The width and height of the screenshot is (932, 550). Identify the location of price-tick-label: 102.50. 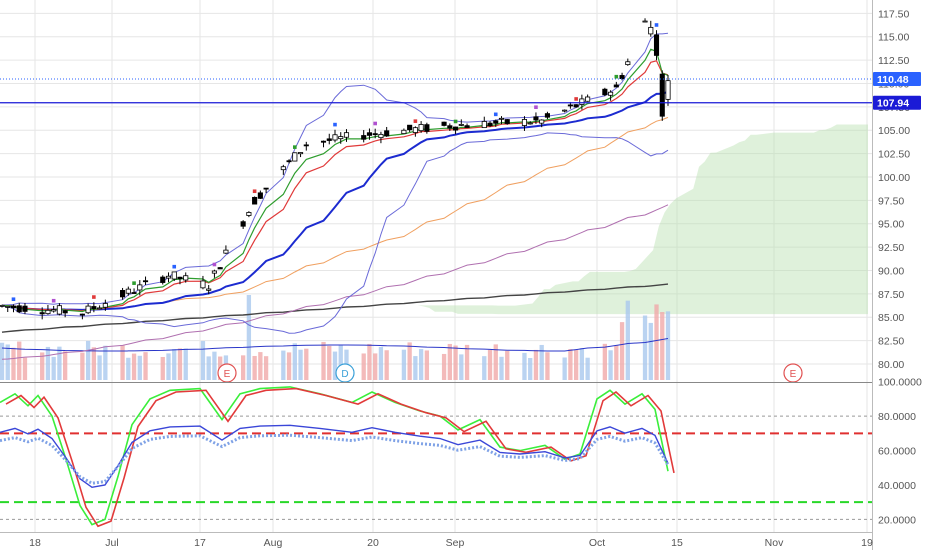
(894, 155).